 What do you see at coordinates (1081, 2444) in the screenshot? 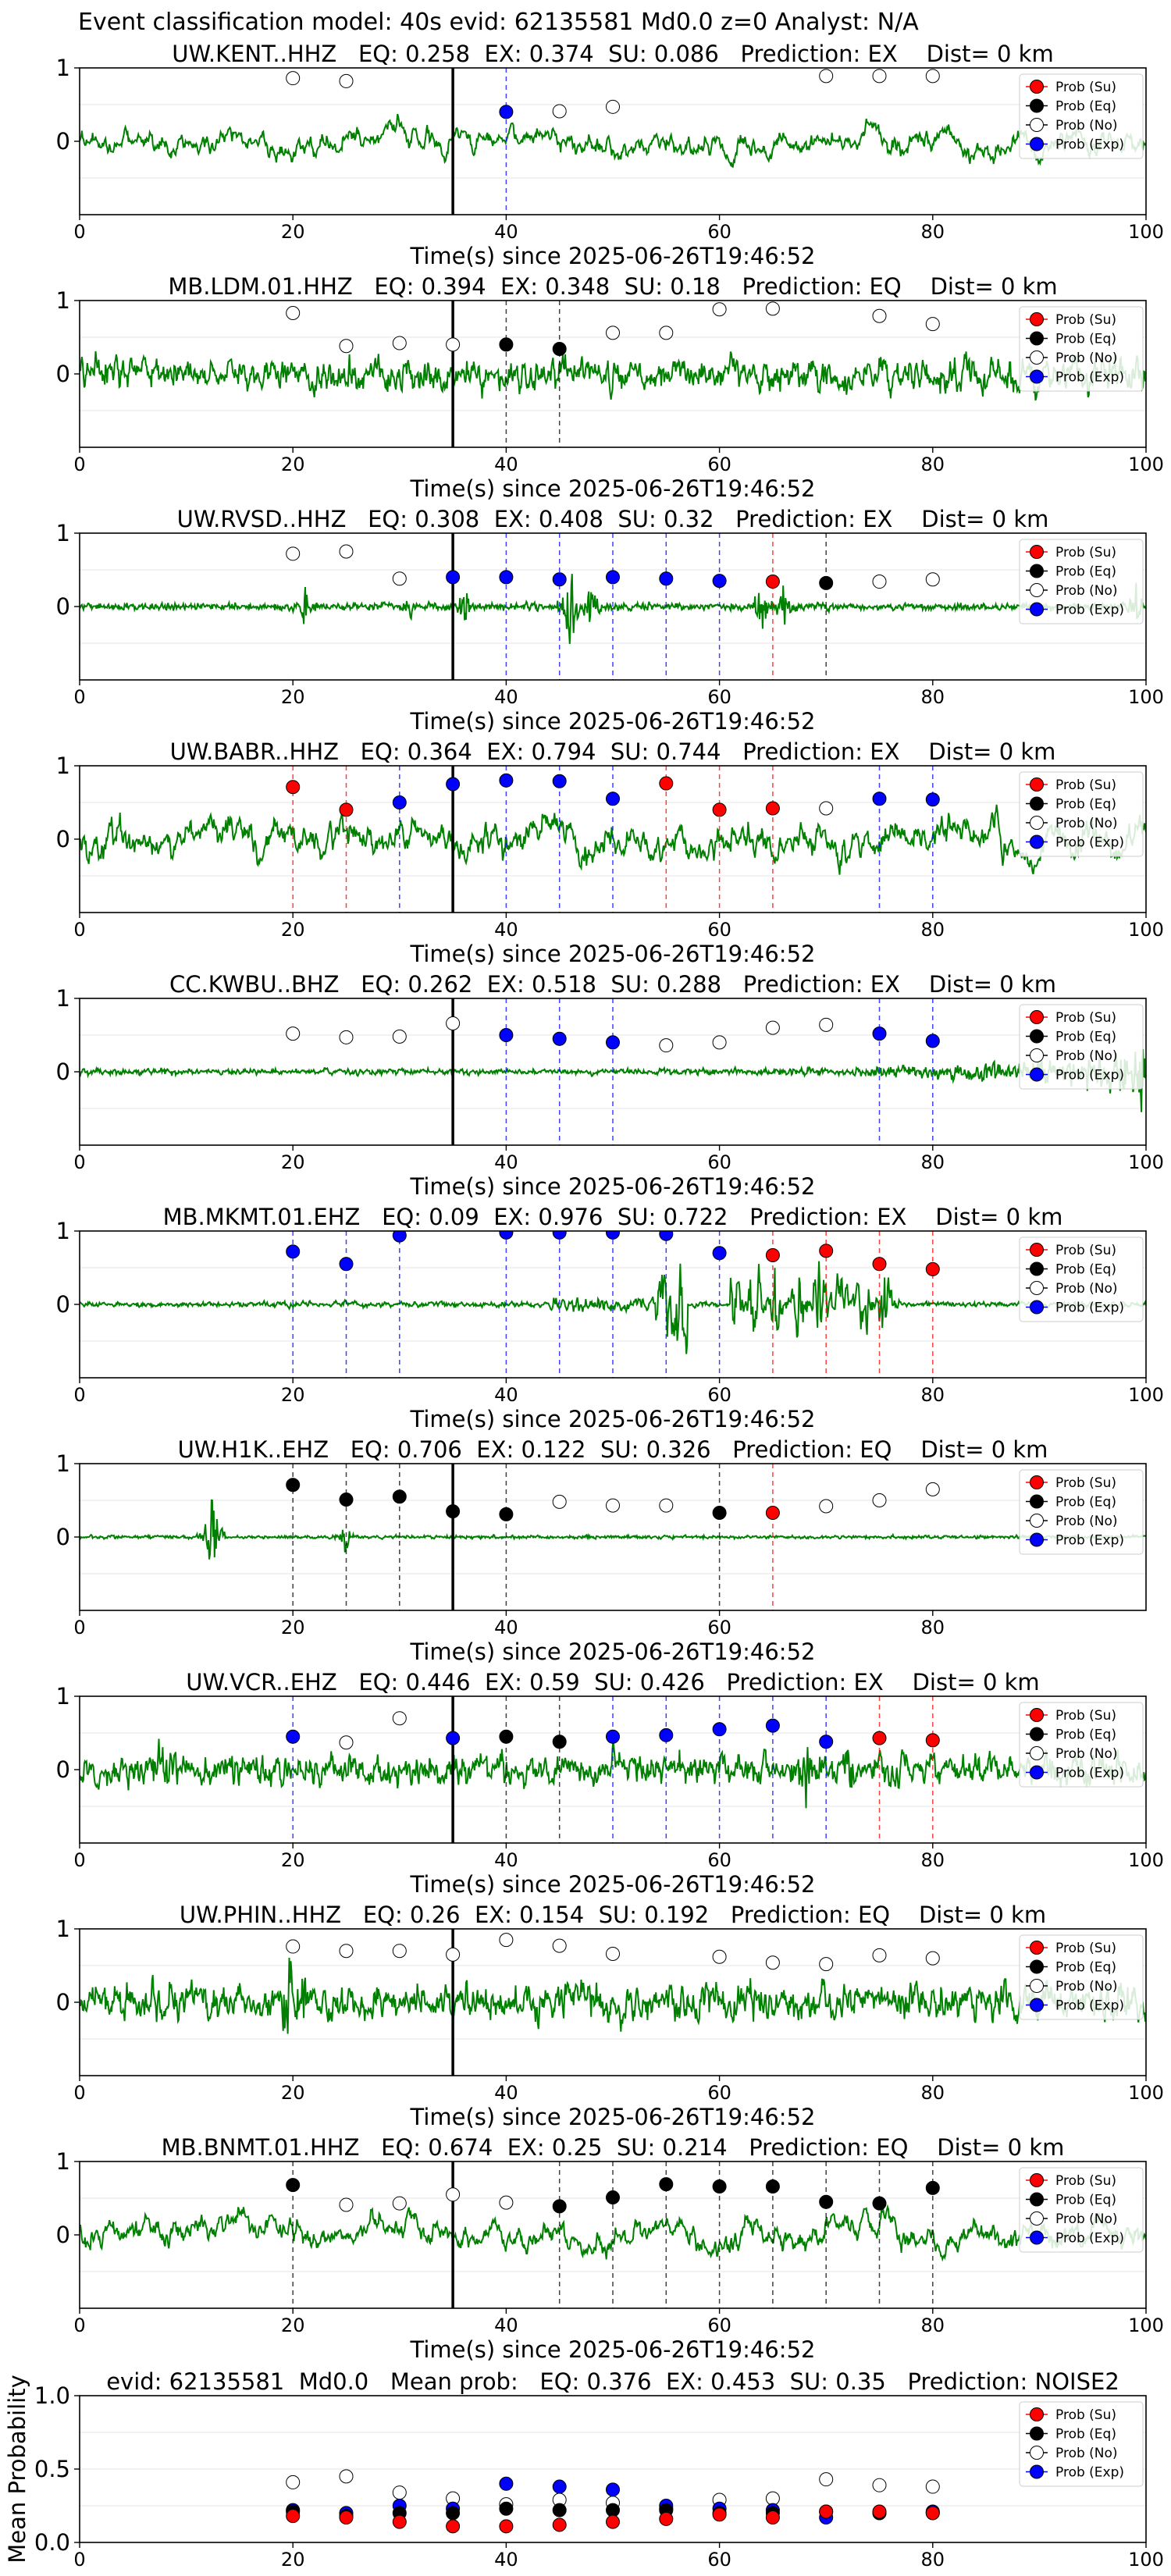
I see `legend: Prob (Su) Prob (Eq) Prob (No) Prob (Exp)` at bounding box center [1081, 2444].